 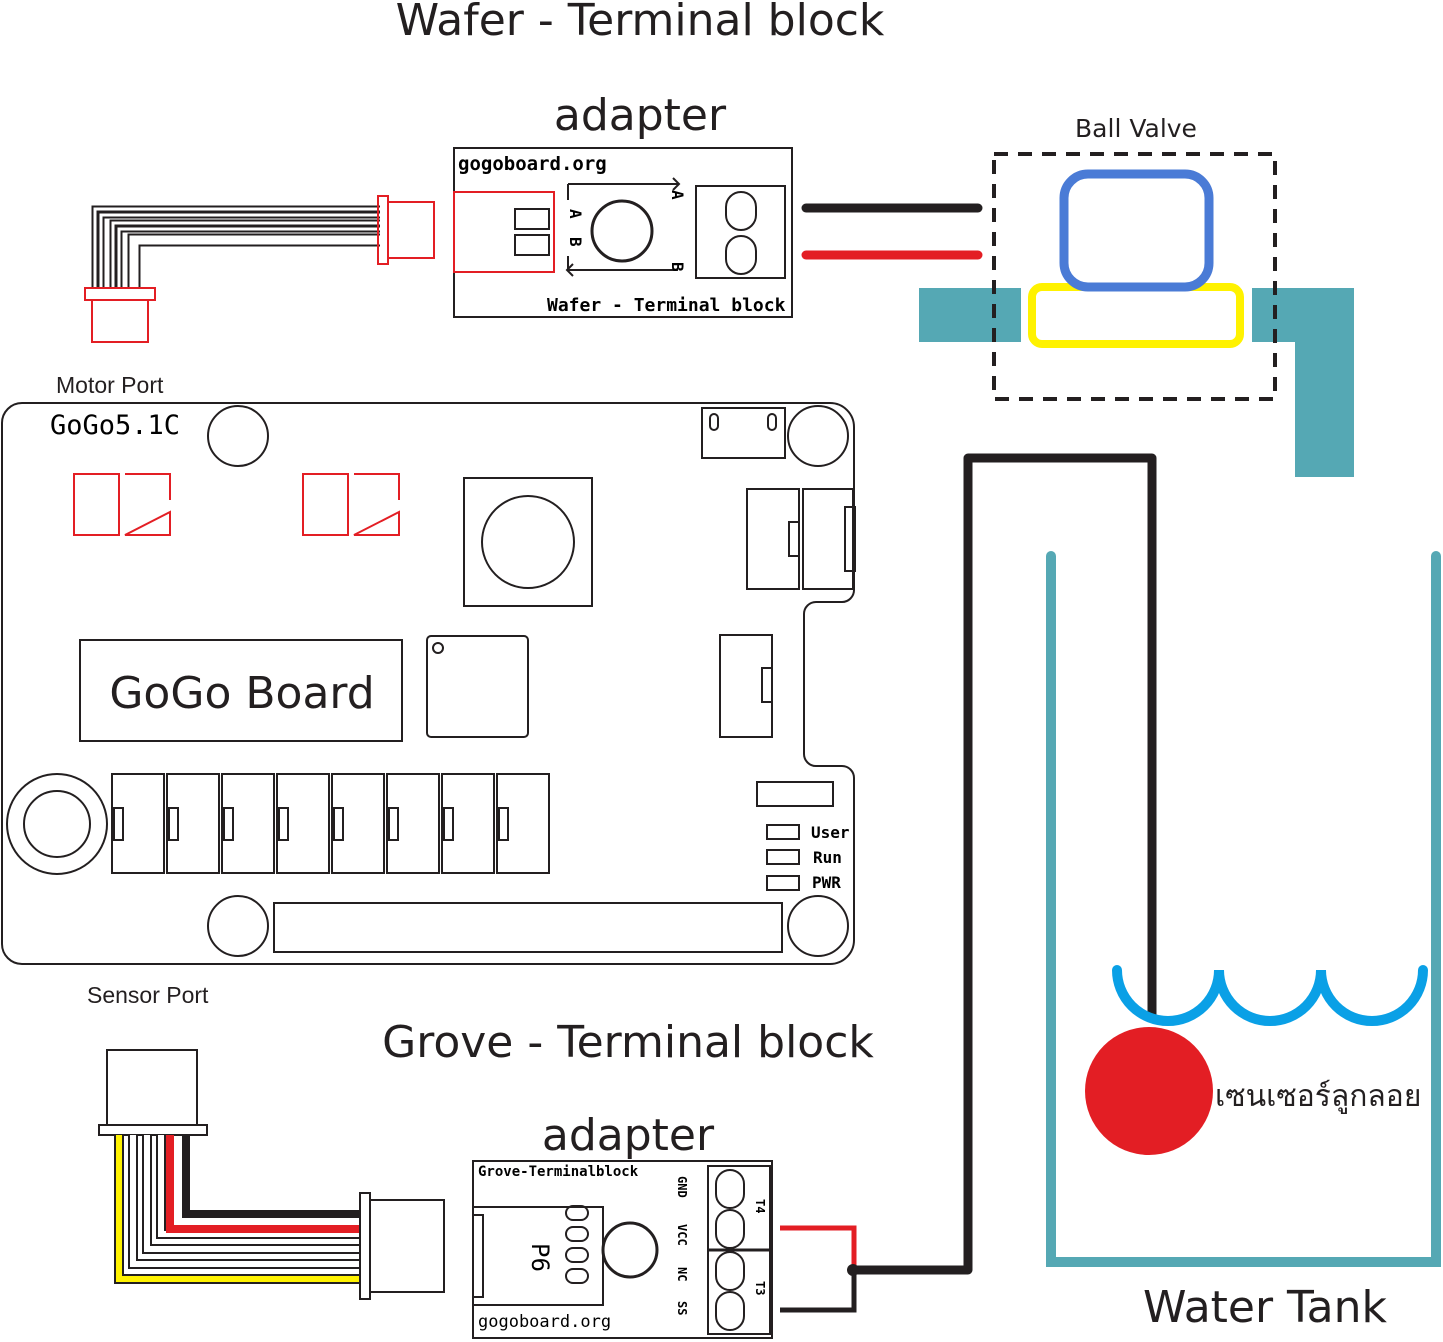 I want to click on wafer-pin-b-right: B, so click(x=677, y=267).